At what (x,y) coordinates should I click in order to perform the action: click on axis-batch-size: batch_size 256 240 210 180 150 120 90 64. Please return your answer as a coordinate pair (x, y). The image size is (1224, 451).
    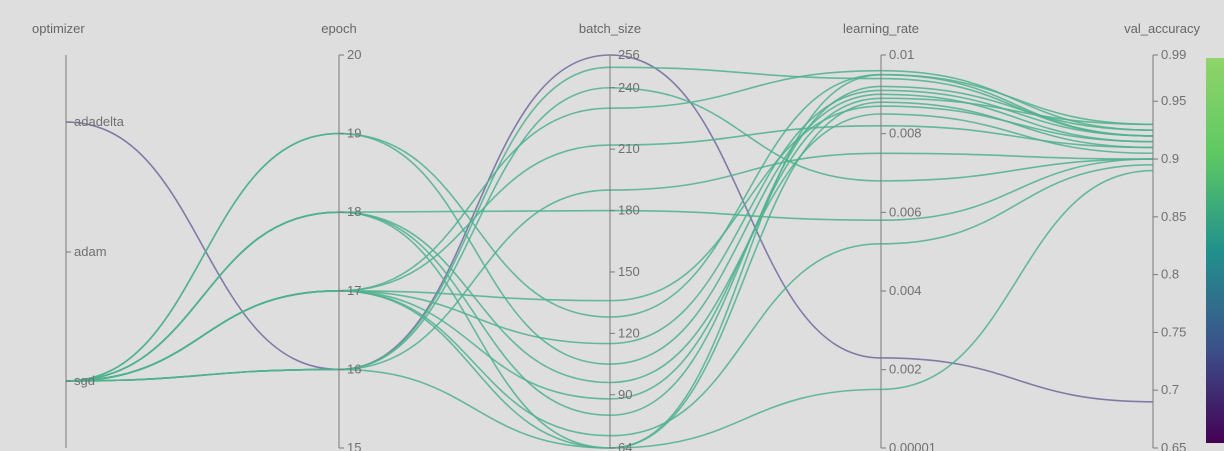
    Looking at the image, I should click on (610, 236).